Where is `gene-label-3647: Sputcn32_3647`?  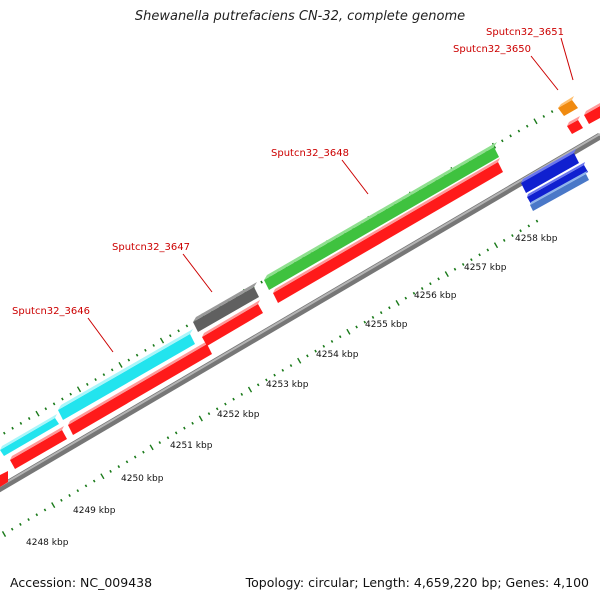 gene-label-3647: Sputcn32_3647 is located at coordinates (151, 247).